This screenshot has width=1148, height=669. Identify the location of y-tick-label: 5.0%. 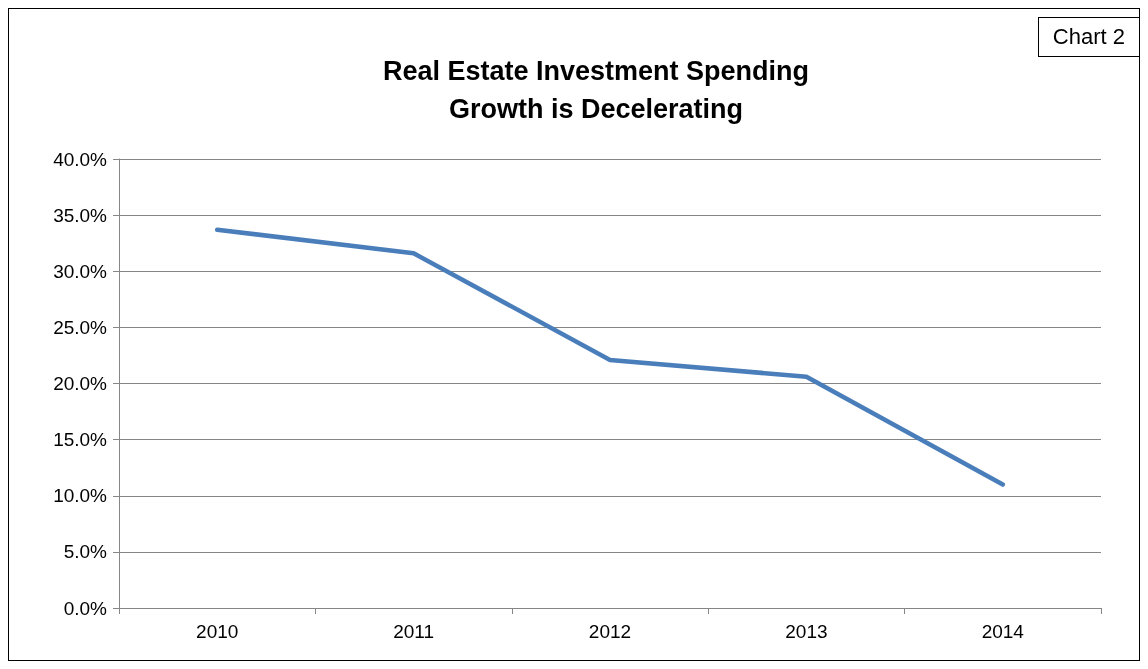
(85, 552).